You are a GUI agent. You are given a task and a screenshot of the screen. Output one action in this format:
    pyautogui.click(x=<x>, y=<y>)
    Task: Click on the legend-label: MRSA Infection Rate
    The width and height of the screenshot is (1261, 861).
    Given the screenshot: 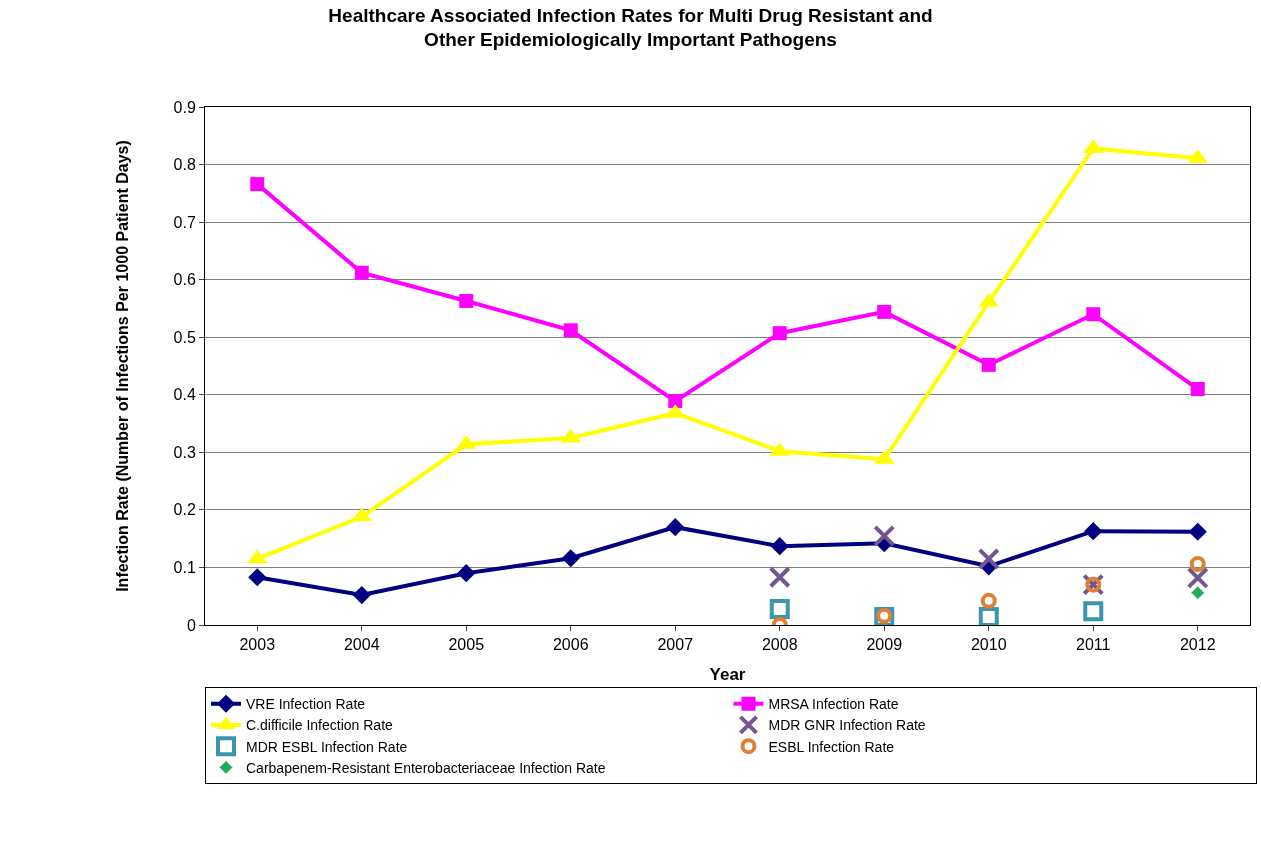 What is the action you would take?
    pyautogui.click(x=833, y=704)
    